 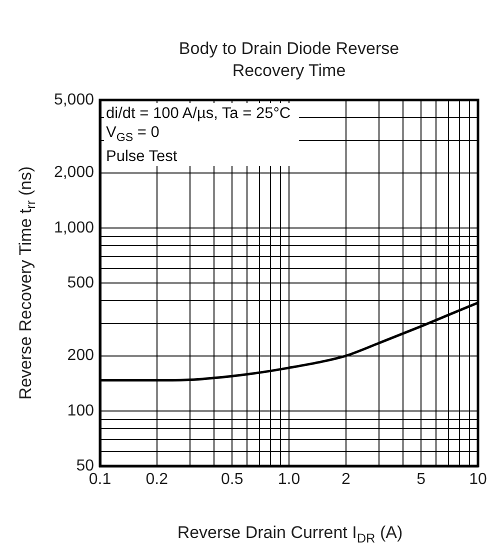 I want to click on annotation: V$_{GS}$ = 0, so click(x=135, y=135).